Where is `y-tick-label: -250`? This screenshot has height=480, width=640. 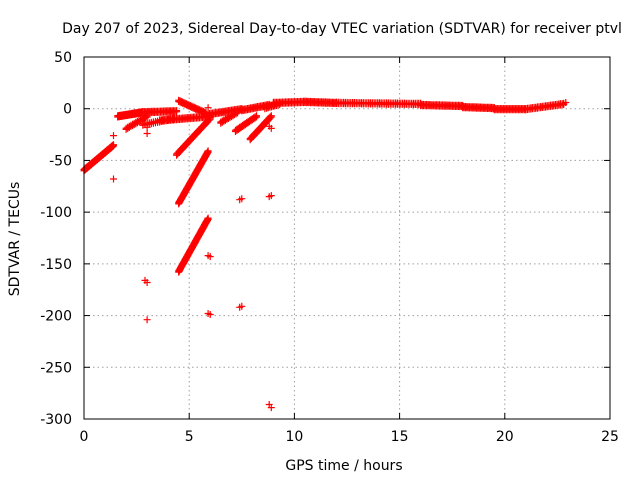
y-tick-label: -250 is located at coordinates (56, 368).